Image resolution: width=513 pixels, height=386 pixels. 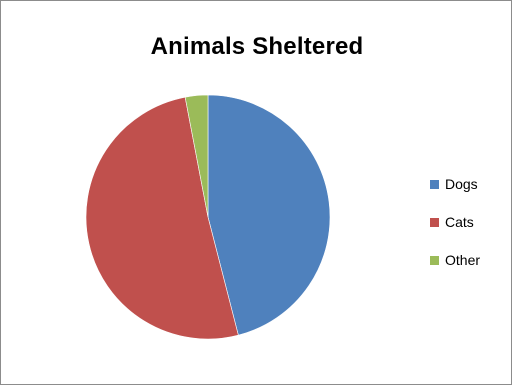 What do you see at coordinates (196, 156) in the screenshot?
I see `pie-slice-other` at bounding box center [196, 156].